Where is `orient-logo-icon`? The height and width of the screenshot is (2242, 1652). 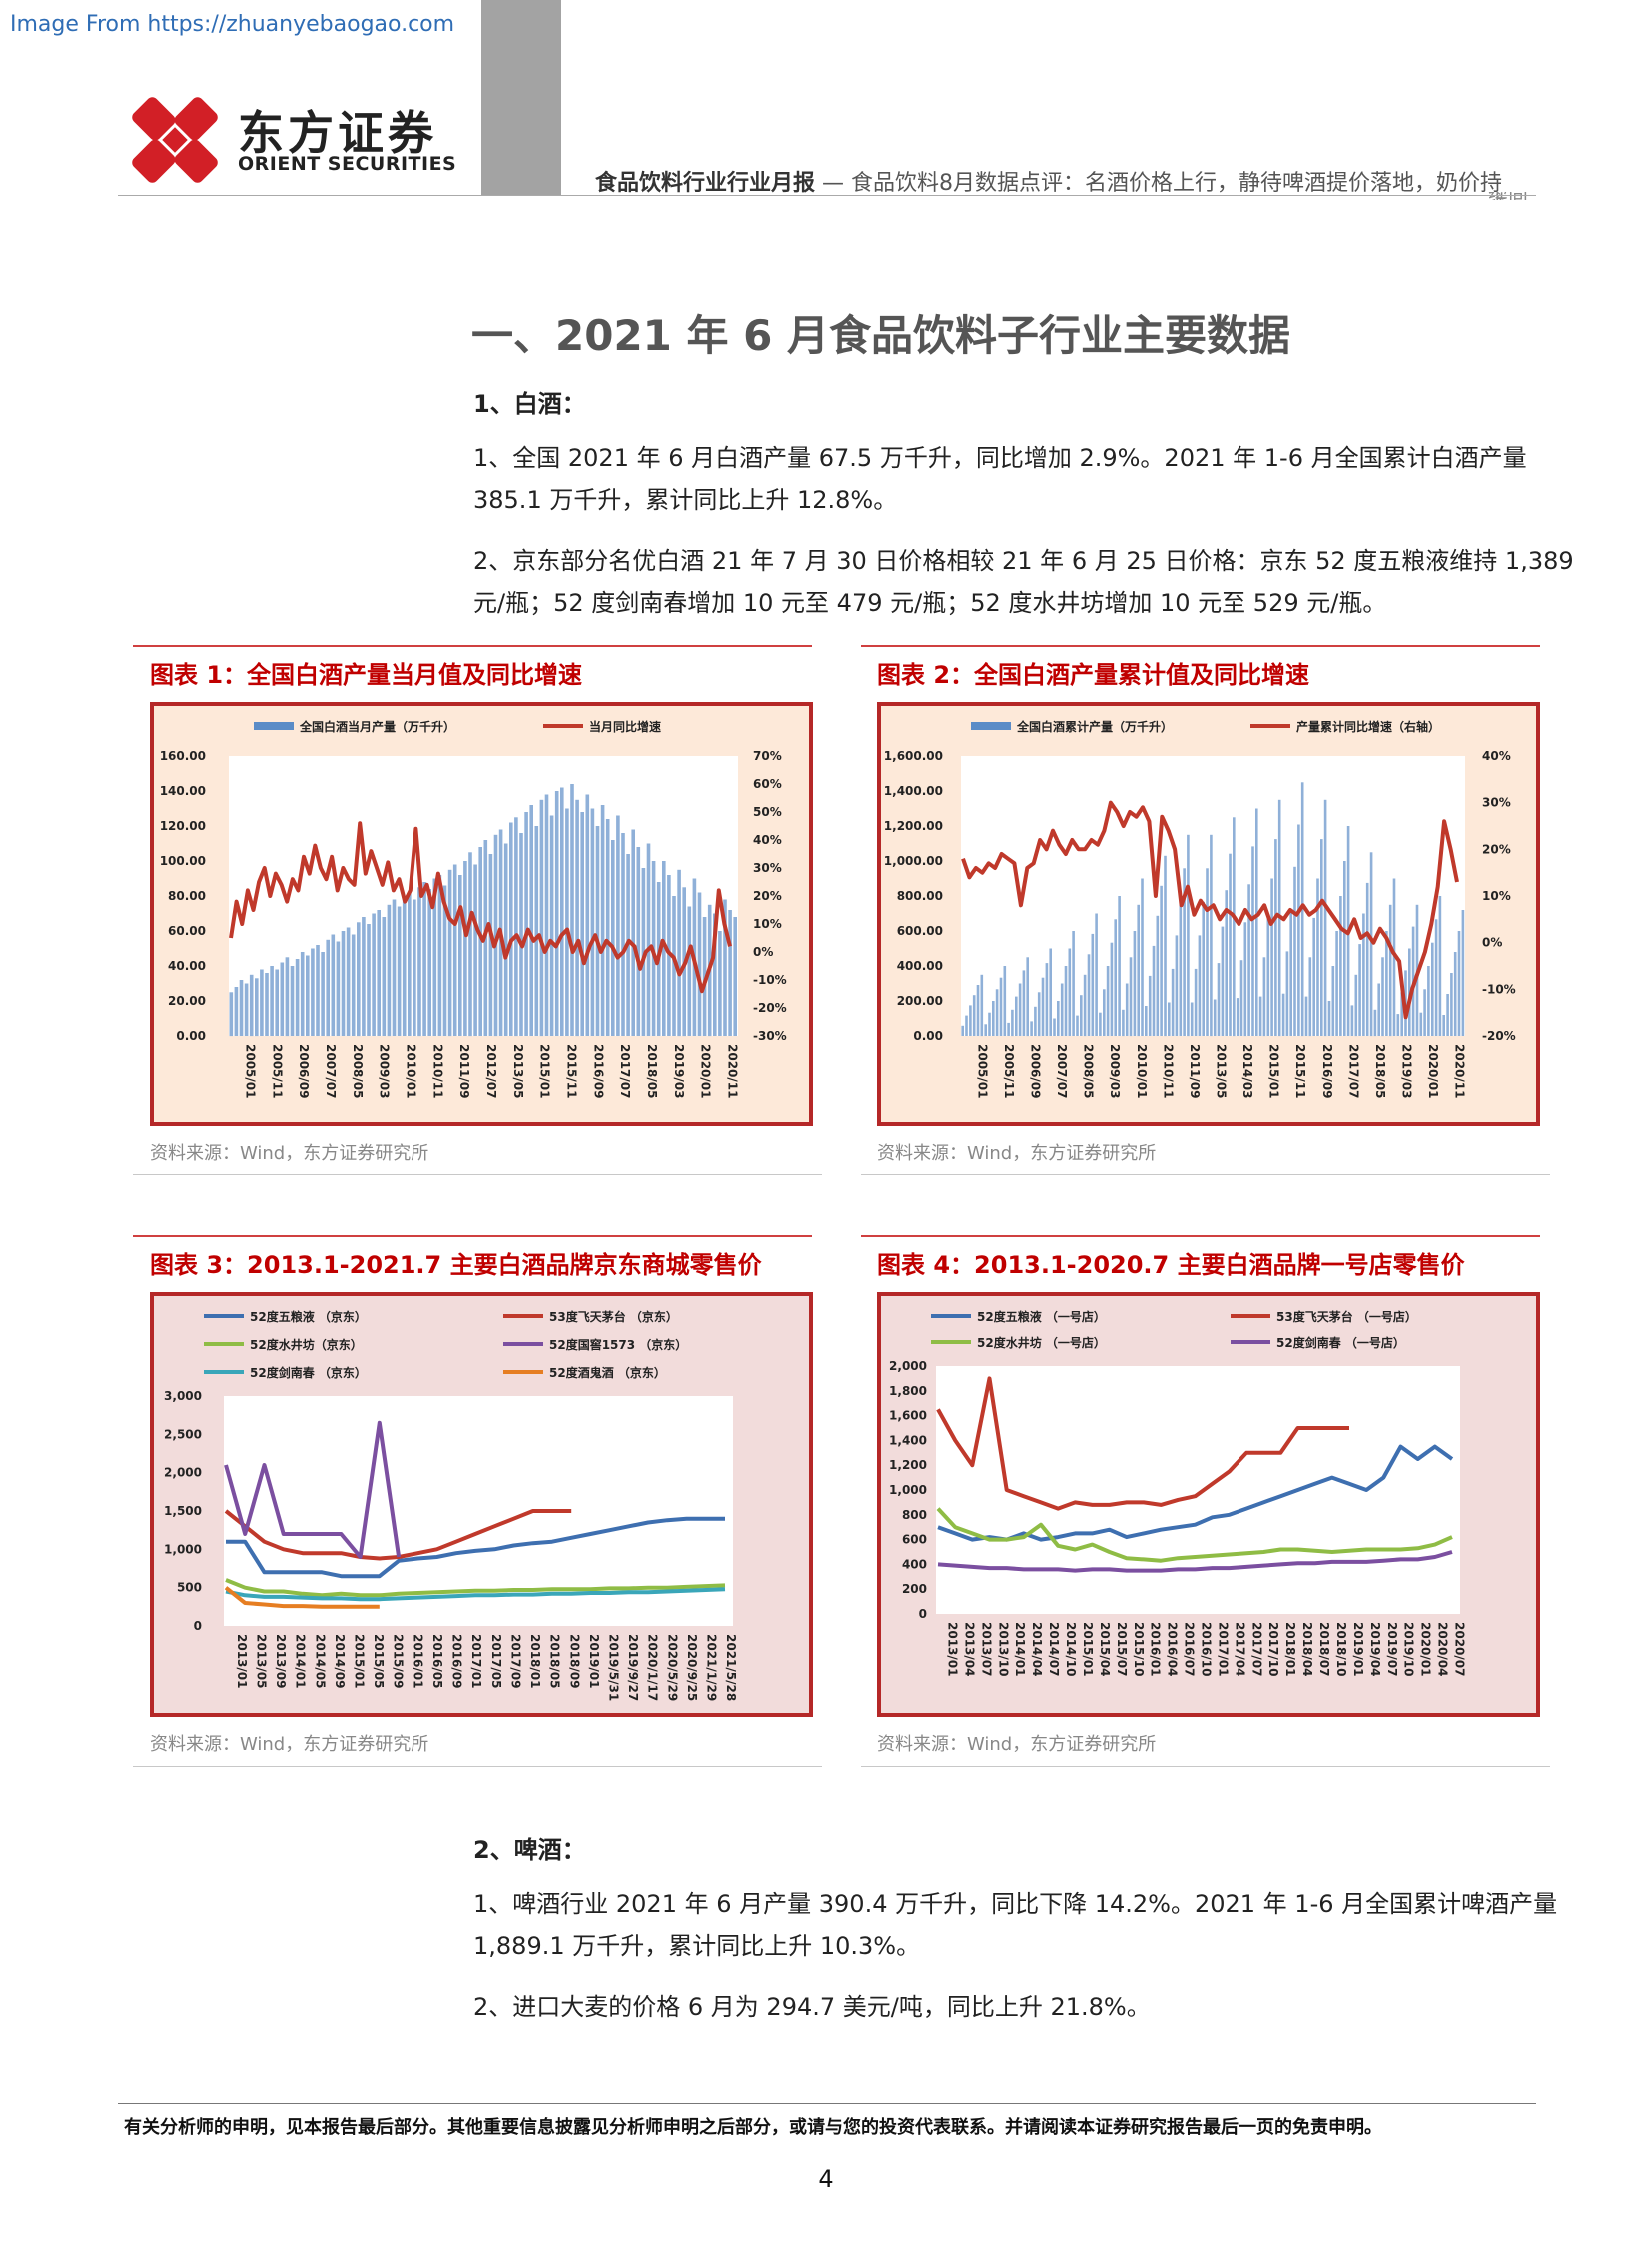 orient-logo-icon is located at coordinates (175, 140).